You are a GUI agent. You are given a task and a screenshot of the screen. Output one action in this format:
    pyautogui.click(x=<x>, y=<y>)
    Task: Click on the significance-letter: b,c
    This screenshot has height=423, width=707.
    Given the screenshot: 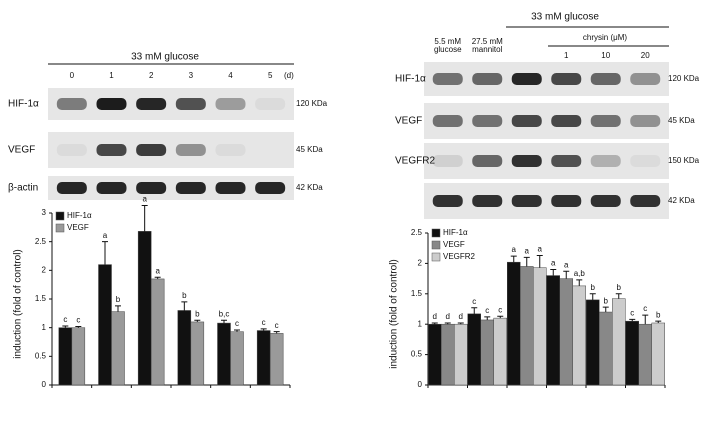 What is the action you would take?
    pyautogui.click(x=224, y=313)
    